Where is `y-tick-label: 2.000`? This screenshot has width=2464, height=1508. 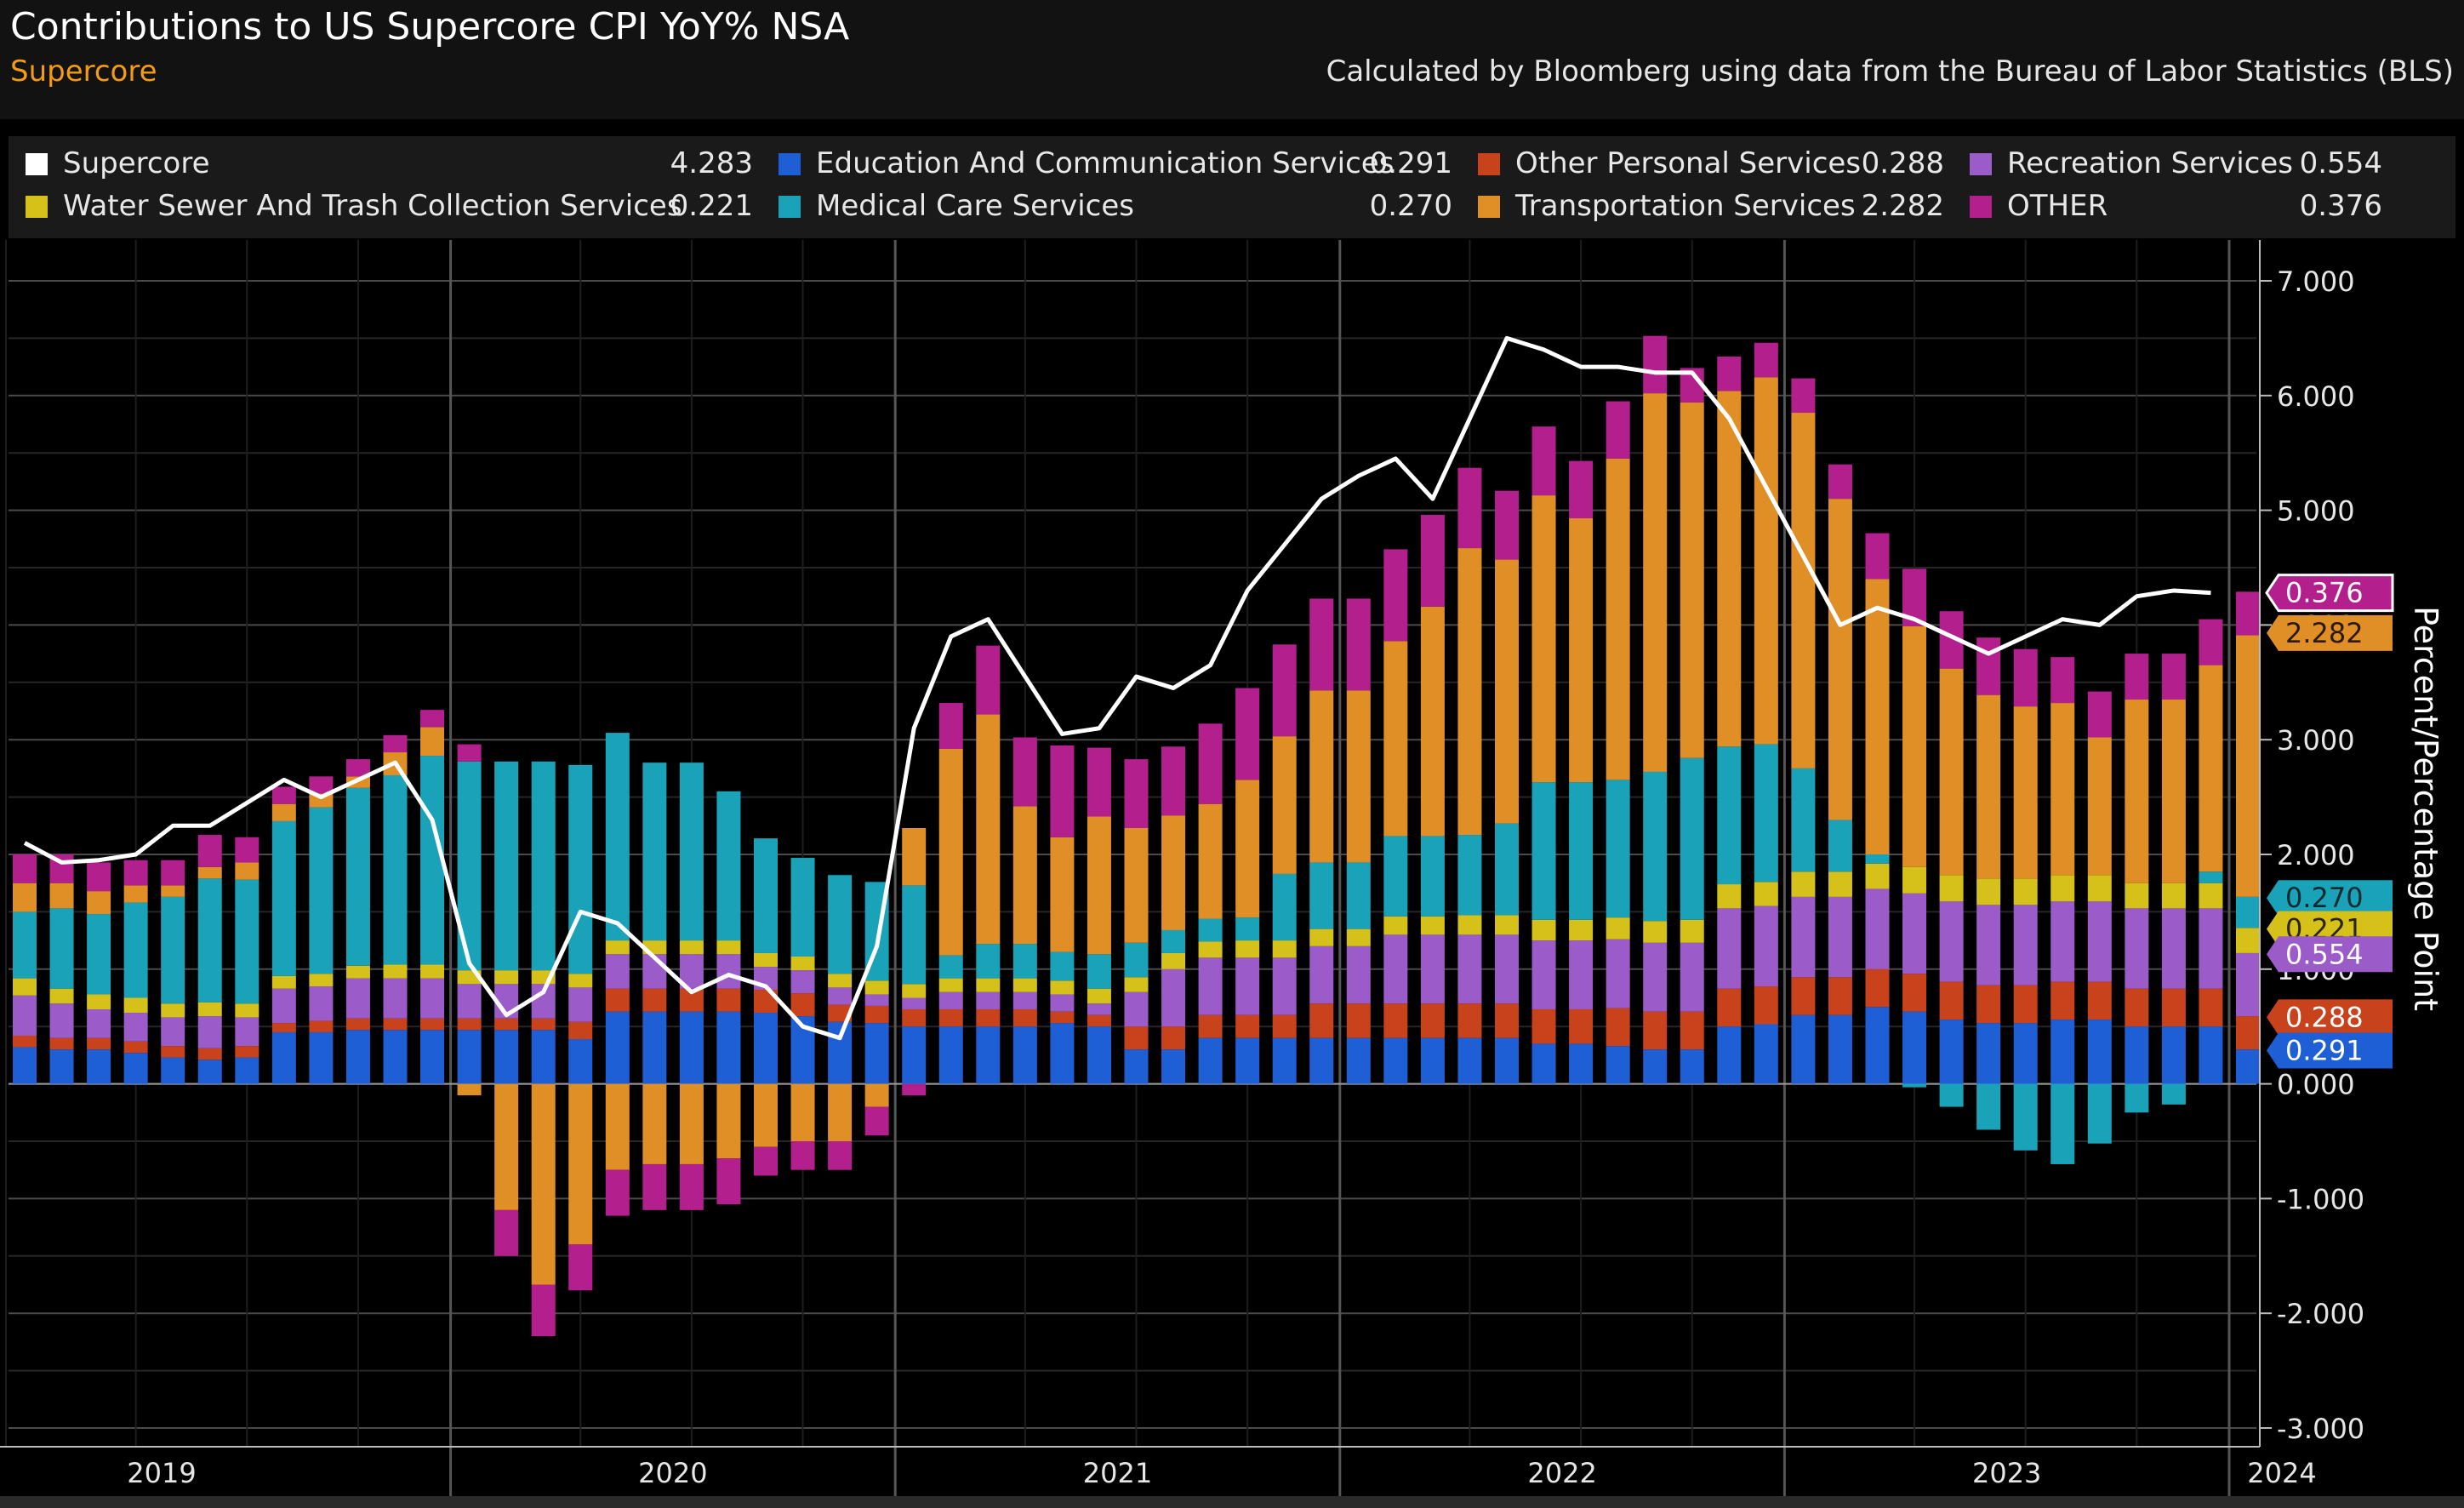 y-tick-label: 2.000 is located at coordinates (2316, 855).